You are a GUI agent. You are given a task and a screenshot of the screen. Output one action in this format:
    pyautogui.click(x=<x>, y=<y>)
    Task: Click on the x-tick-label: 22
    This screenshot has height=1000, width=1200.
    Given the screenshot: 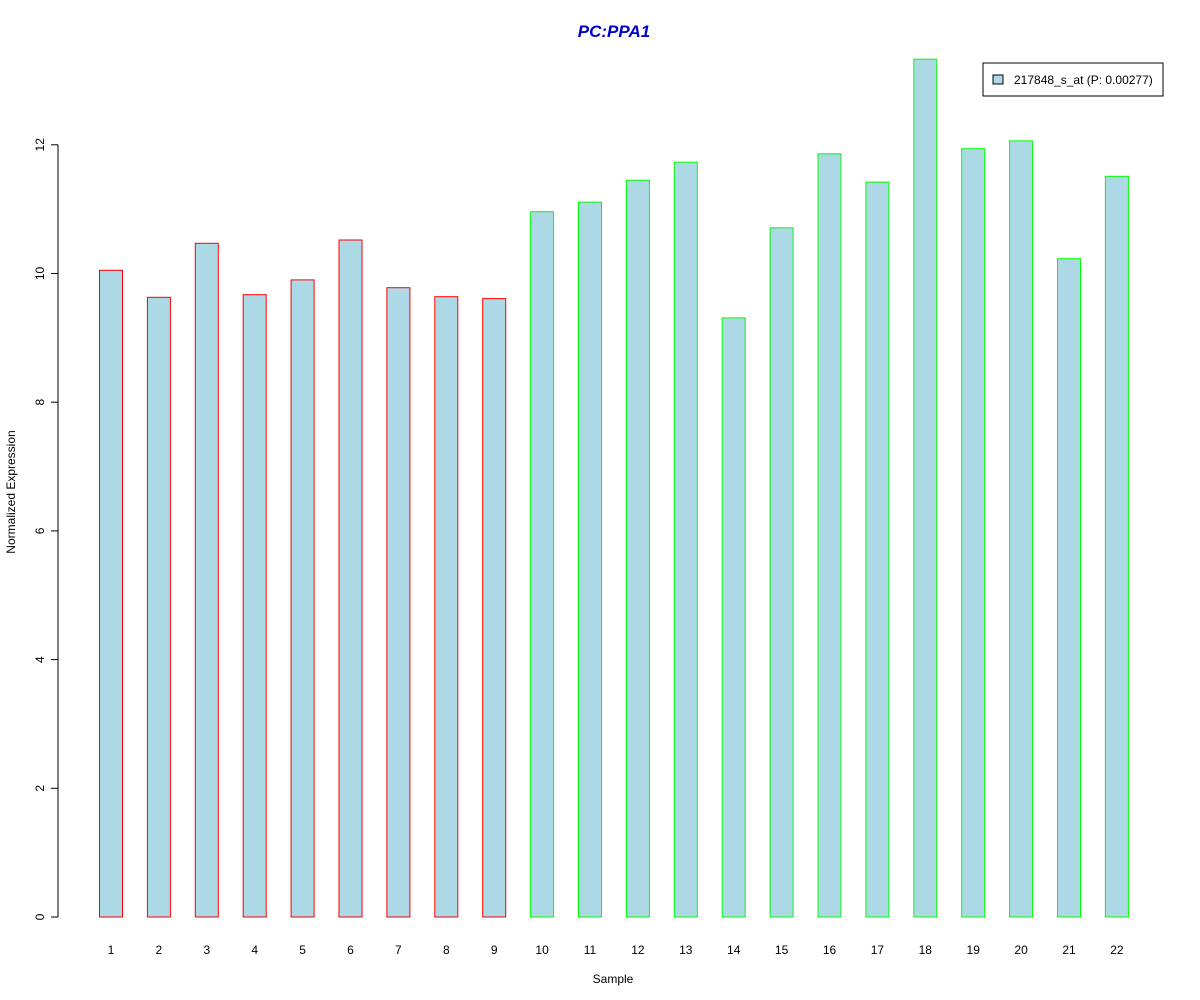 What is the action you would take?
    pyautogui.click(x=1117, y=950)
    